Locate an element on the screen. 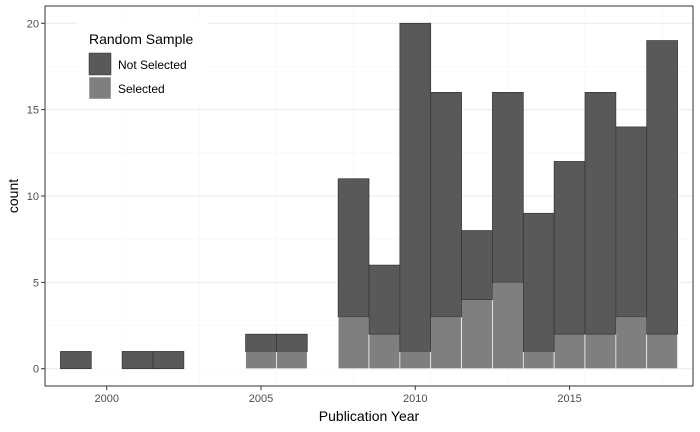 Image resolution: width=700 pixels, height=432 pixels. legend: Random Sample Not Selected Selected is located at coordinates (143, 63).